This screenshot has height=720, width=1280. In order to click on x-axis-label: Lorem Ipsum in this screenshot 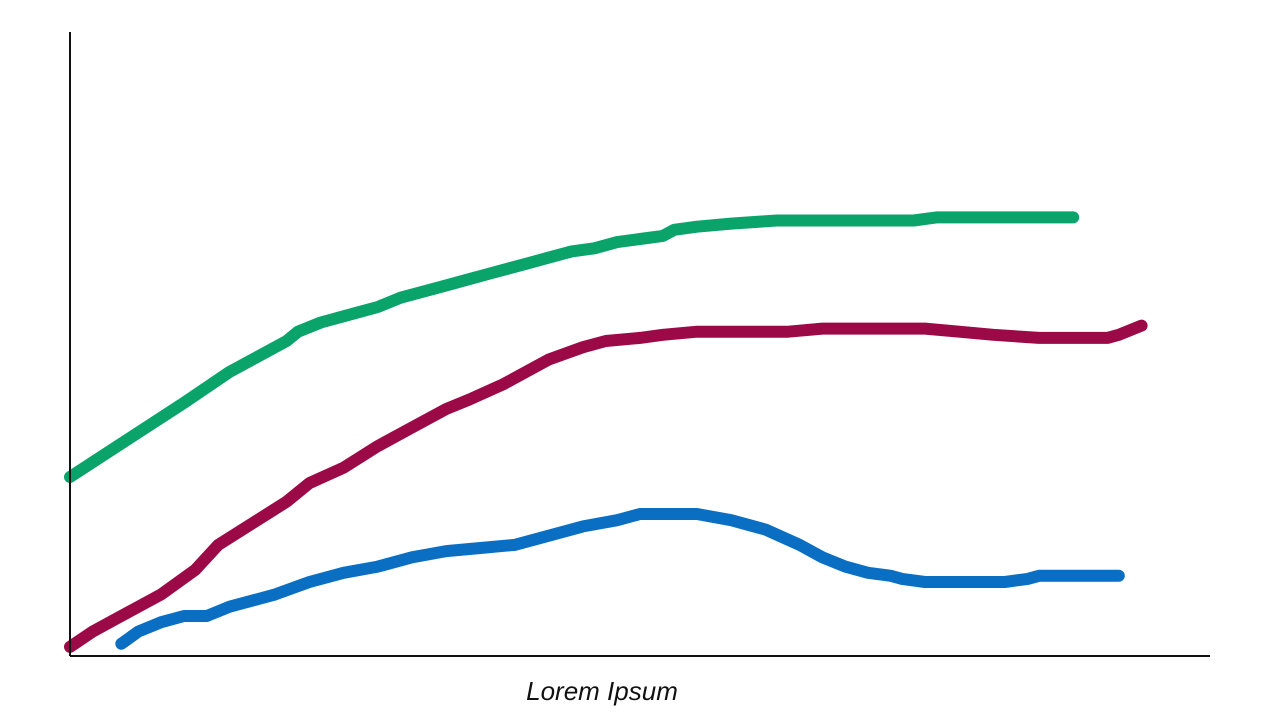, I will do `click(602, 691)`.